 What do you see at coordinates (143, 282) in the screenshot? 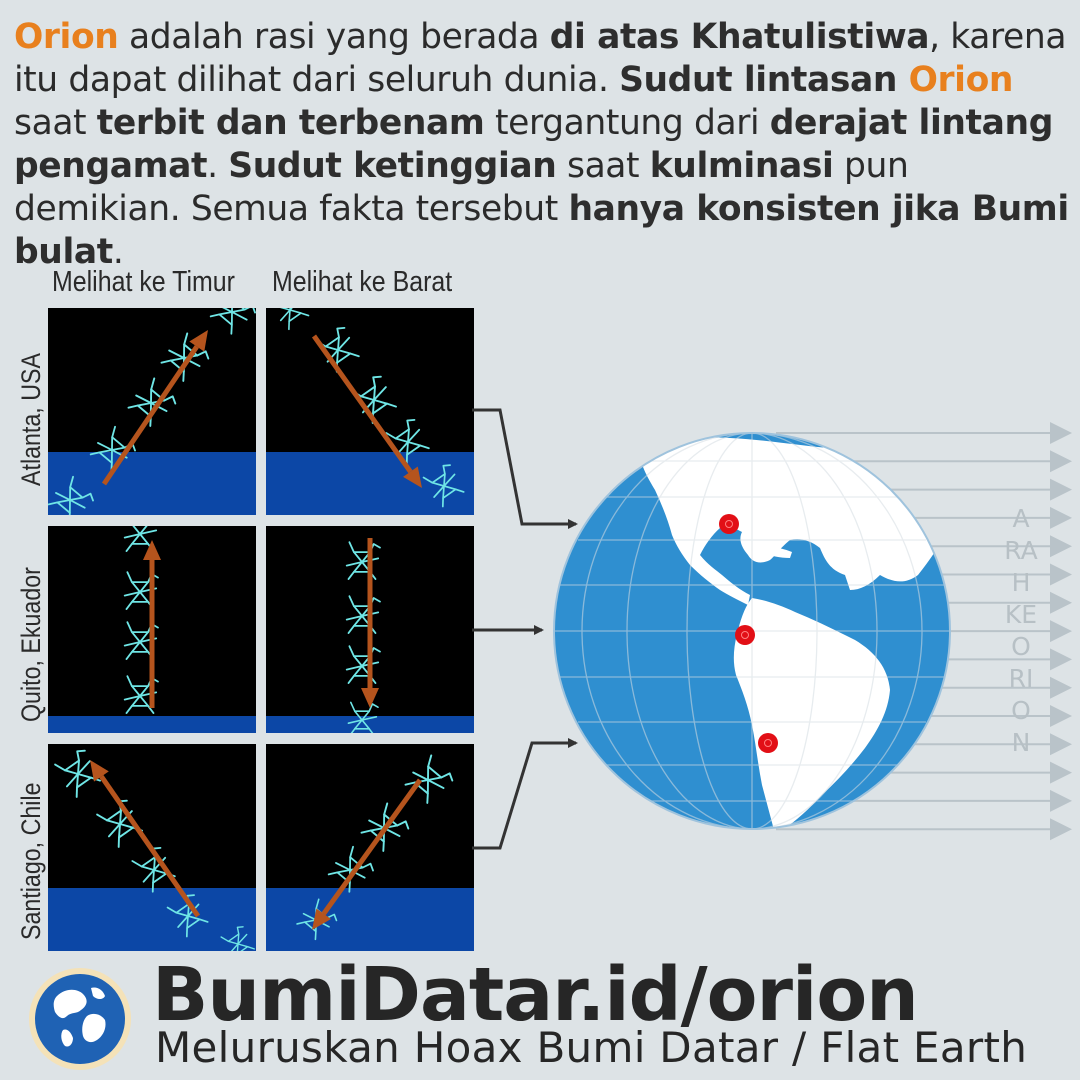
I see `column-label-east: Melihat ke Timur` at bounding box center [143, 282].